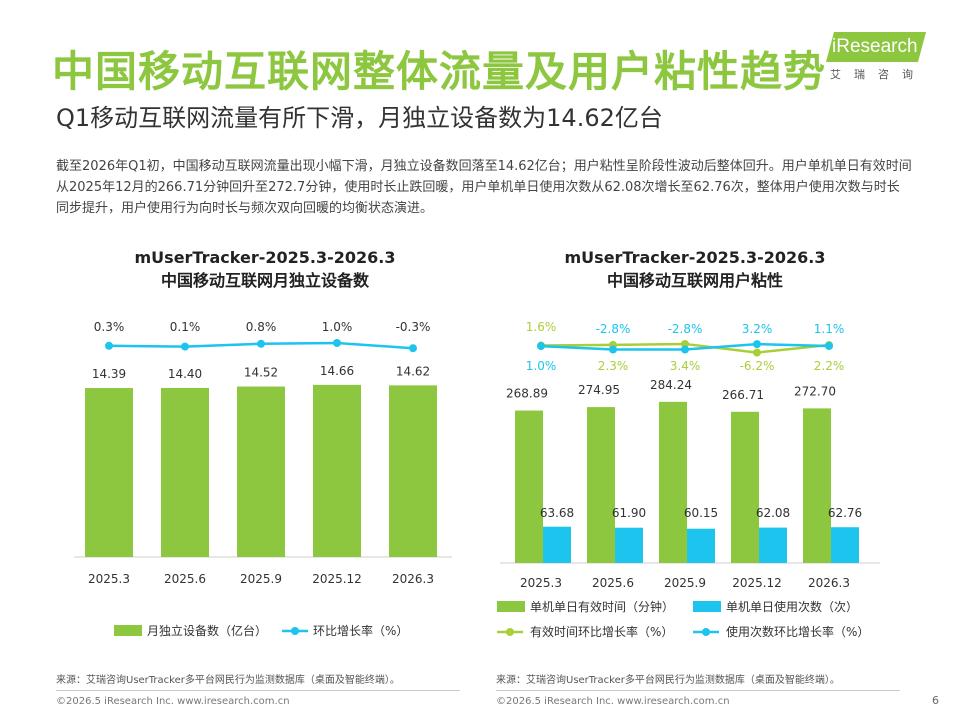 The width and height of the screenshot is (960, 720). Describe the element at coordinates (337, 371) in the screenshot. I see `chart1-bar-label-2025.12: 14.66` at that location.